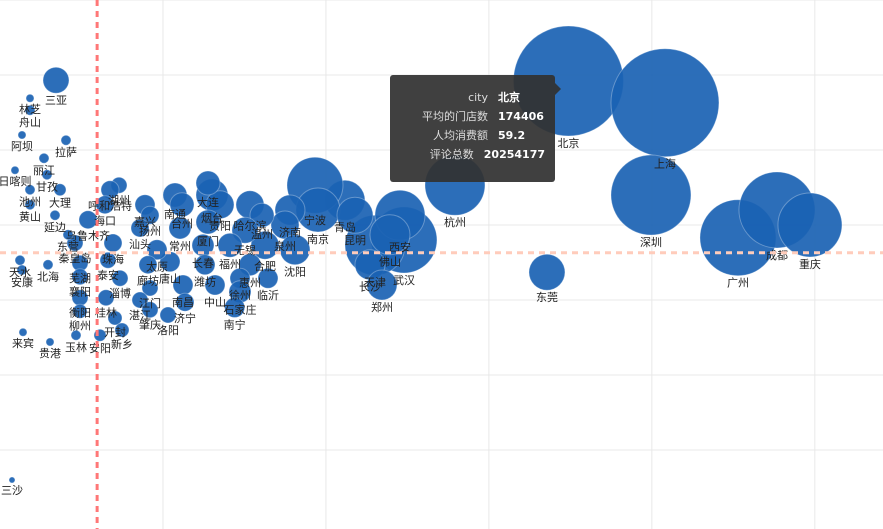 The width and height of the screenshot is (883, 529). What do you see at coordinates (521, 116) in the screenshot?
I see `tooltip-value: 174406` at bounding box center [521, 116].